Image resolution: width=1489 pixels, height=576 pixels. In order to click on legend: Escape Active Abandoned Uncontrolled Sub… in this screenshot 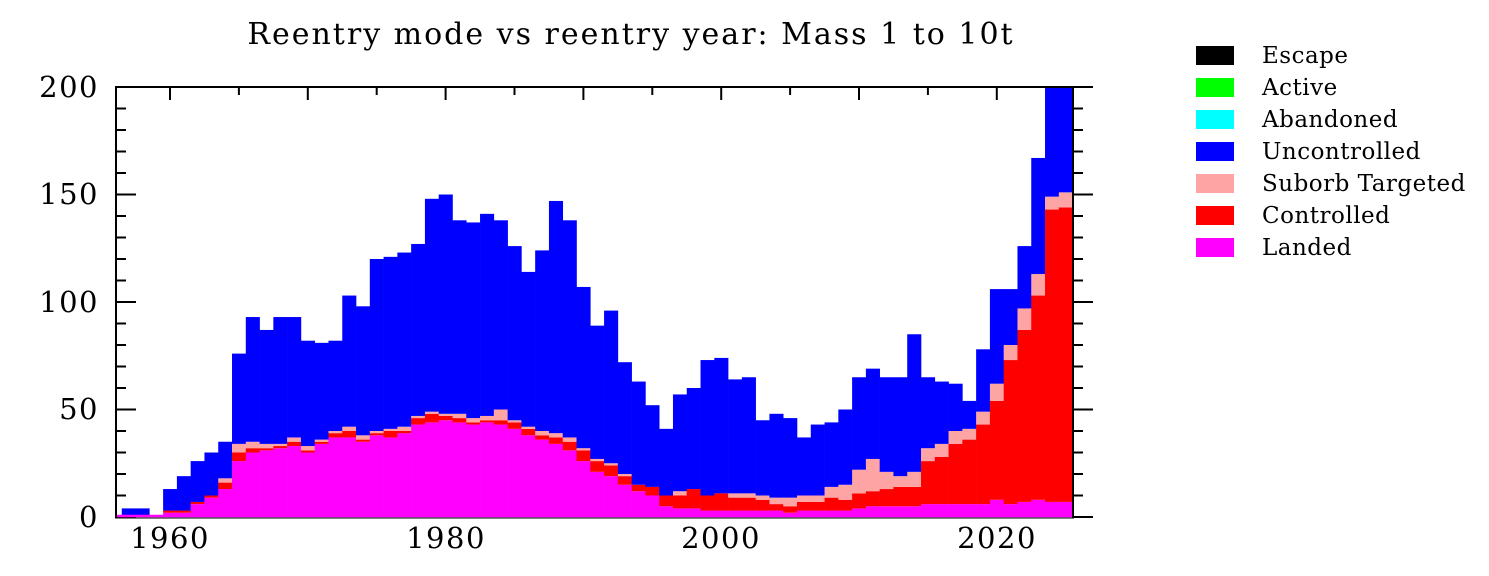, I will do `click(1331, 156)`.